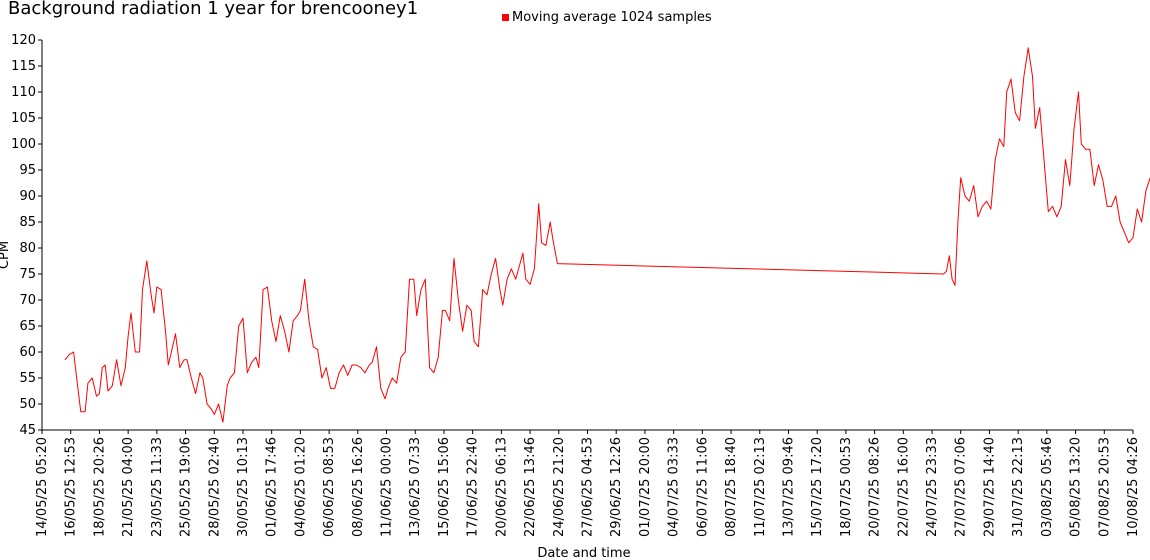  I want to click on x-tick-label: 27/07/25 07:06, so click(961, 487).